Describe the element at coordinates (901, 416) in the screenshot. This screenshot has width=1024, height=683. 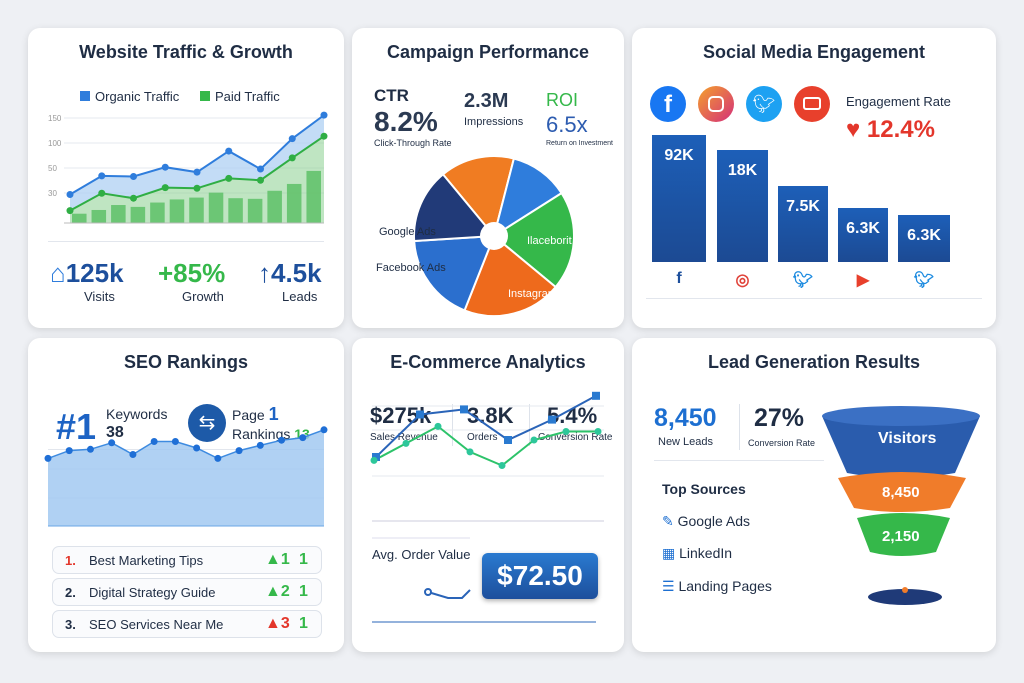
I see `funnel-top` at that location.